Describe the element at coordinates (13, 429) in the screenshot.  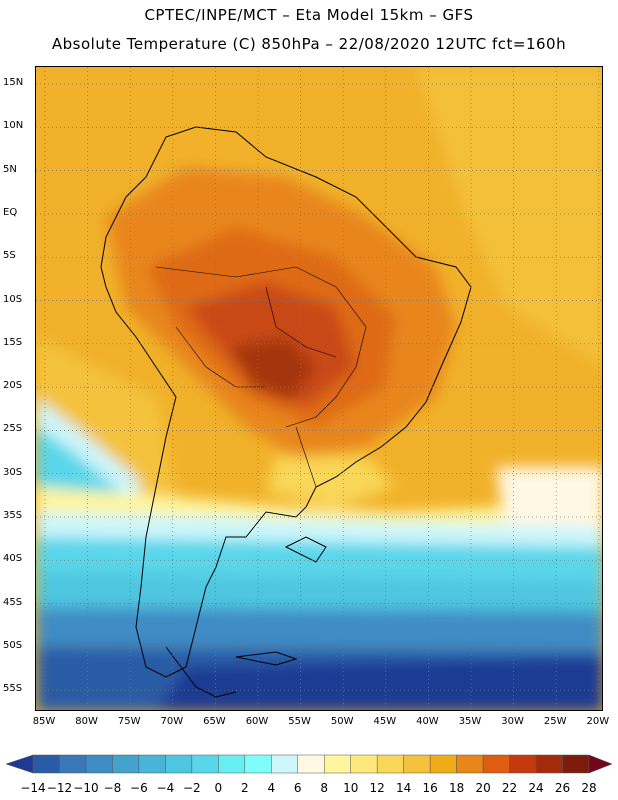
I see `latitude-label: 25S` at that location.